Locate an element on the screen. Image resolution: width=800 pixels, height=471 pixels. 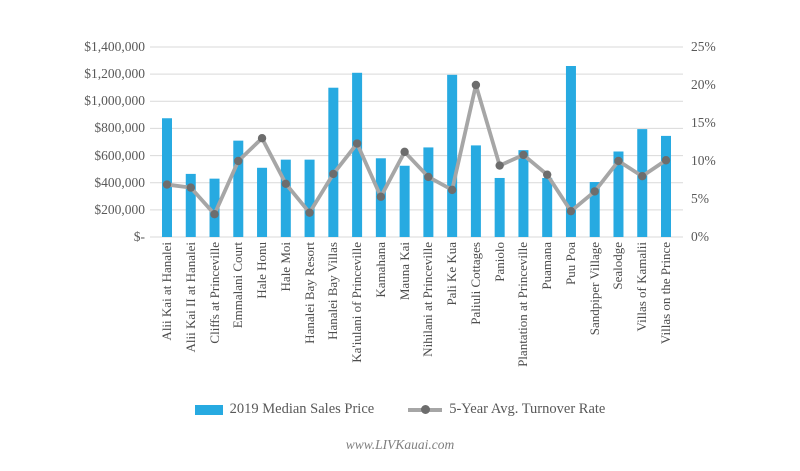
left-axis-tick-label: $400,000 is located at coordinates (119, 182).